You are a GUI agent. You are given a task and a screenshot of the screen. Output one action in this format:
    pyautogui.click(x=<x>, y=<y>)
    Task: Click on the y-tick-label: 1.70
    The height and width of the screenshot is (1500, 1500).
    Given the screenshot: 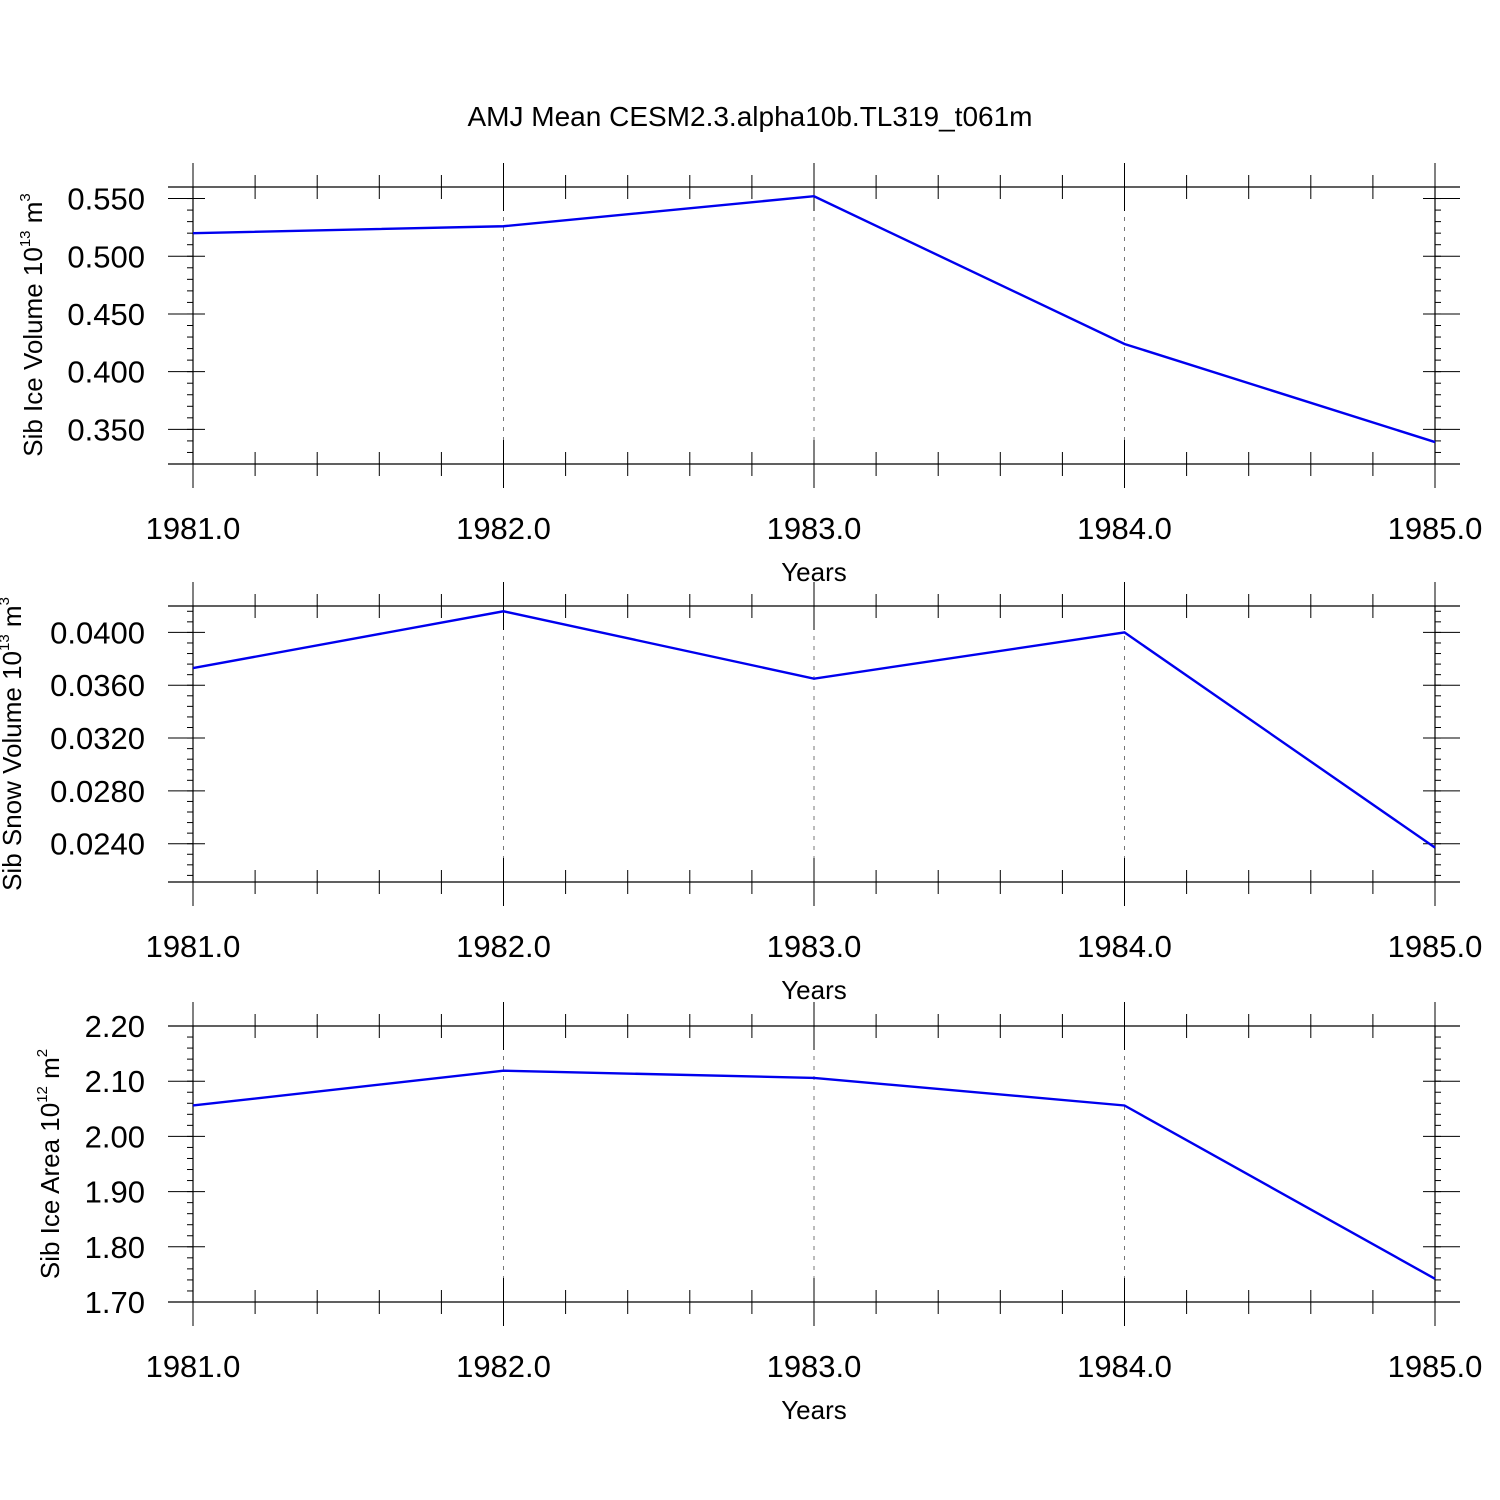 What is the action you would take?
    pyautogui.click(x=115, y=1302)
    